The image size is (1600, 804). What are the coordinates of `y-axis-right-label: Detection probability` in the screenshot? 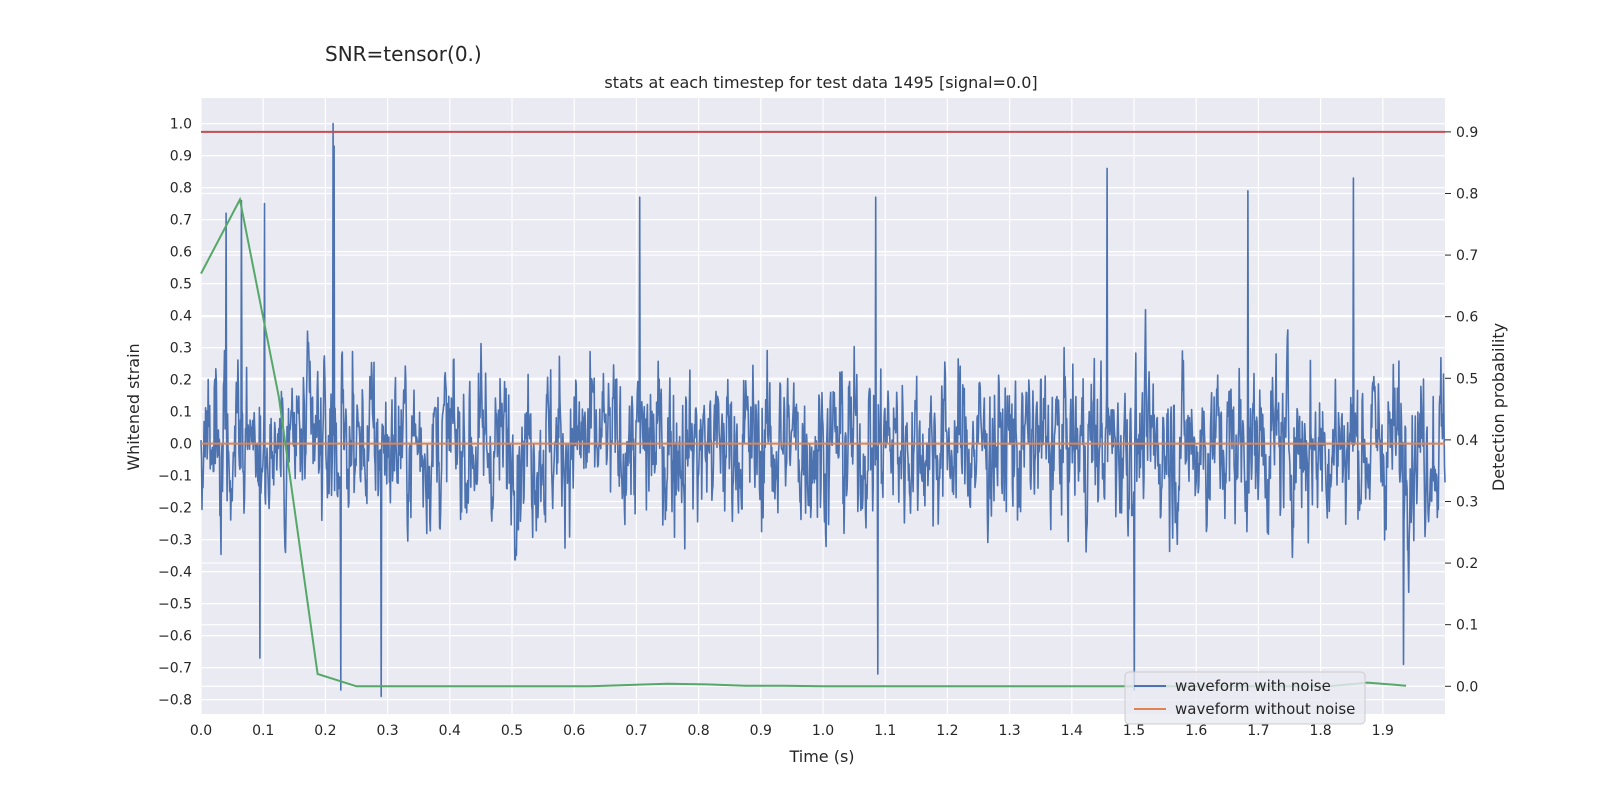 It's located at (1498, 407).